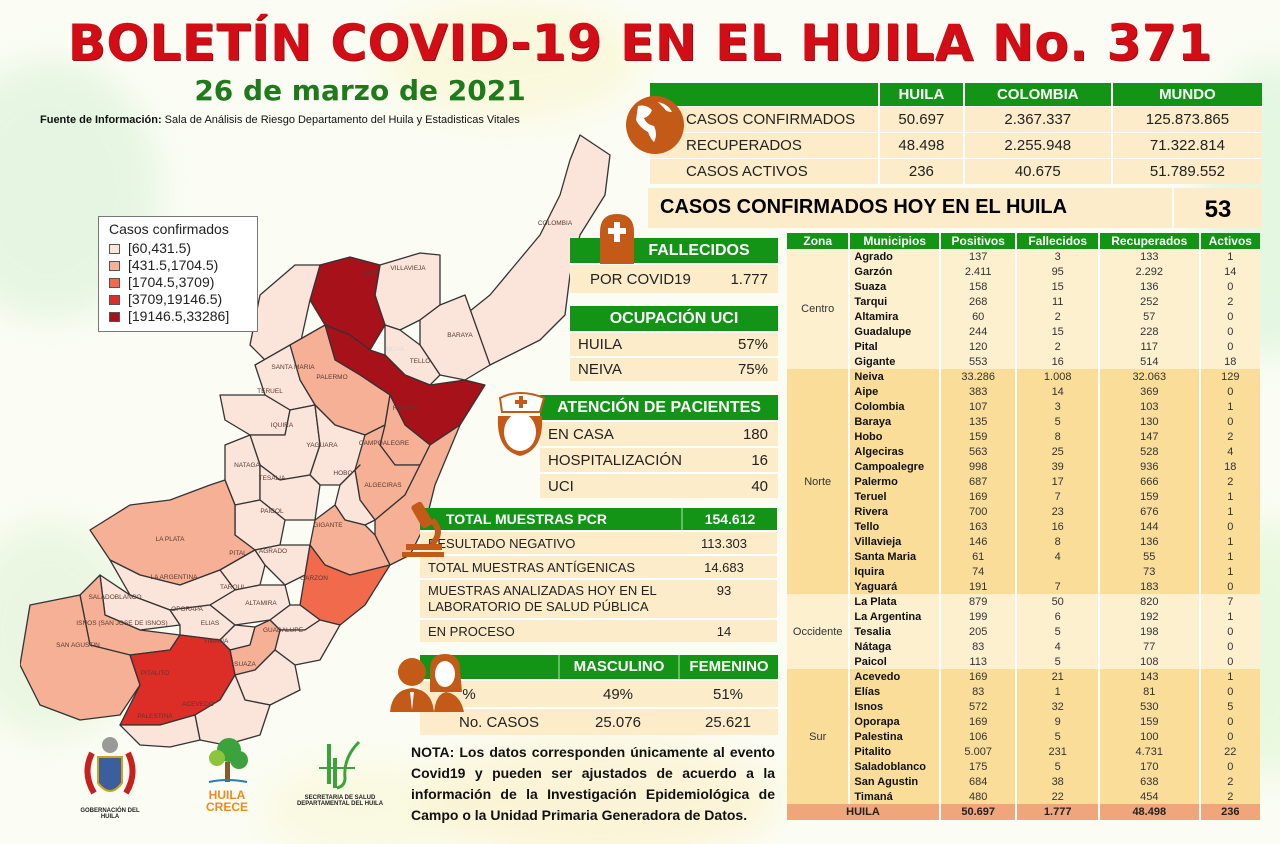  What do you see at coordinates (1149, 241) in the screenshot?
I see `col-recuperados: Recuperados` at bounding box center [1149, 241].